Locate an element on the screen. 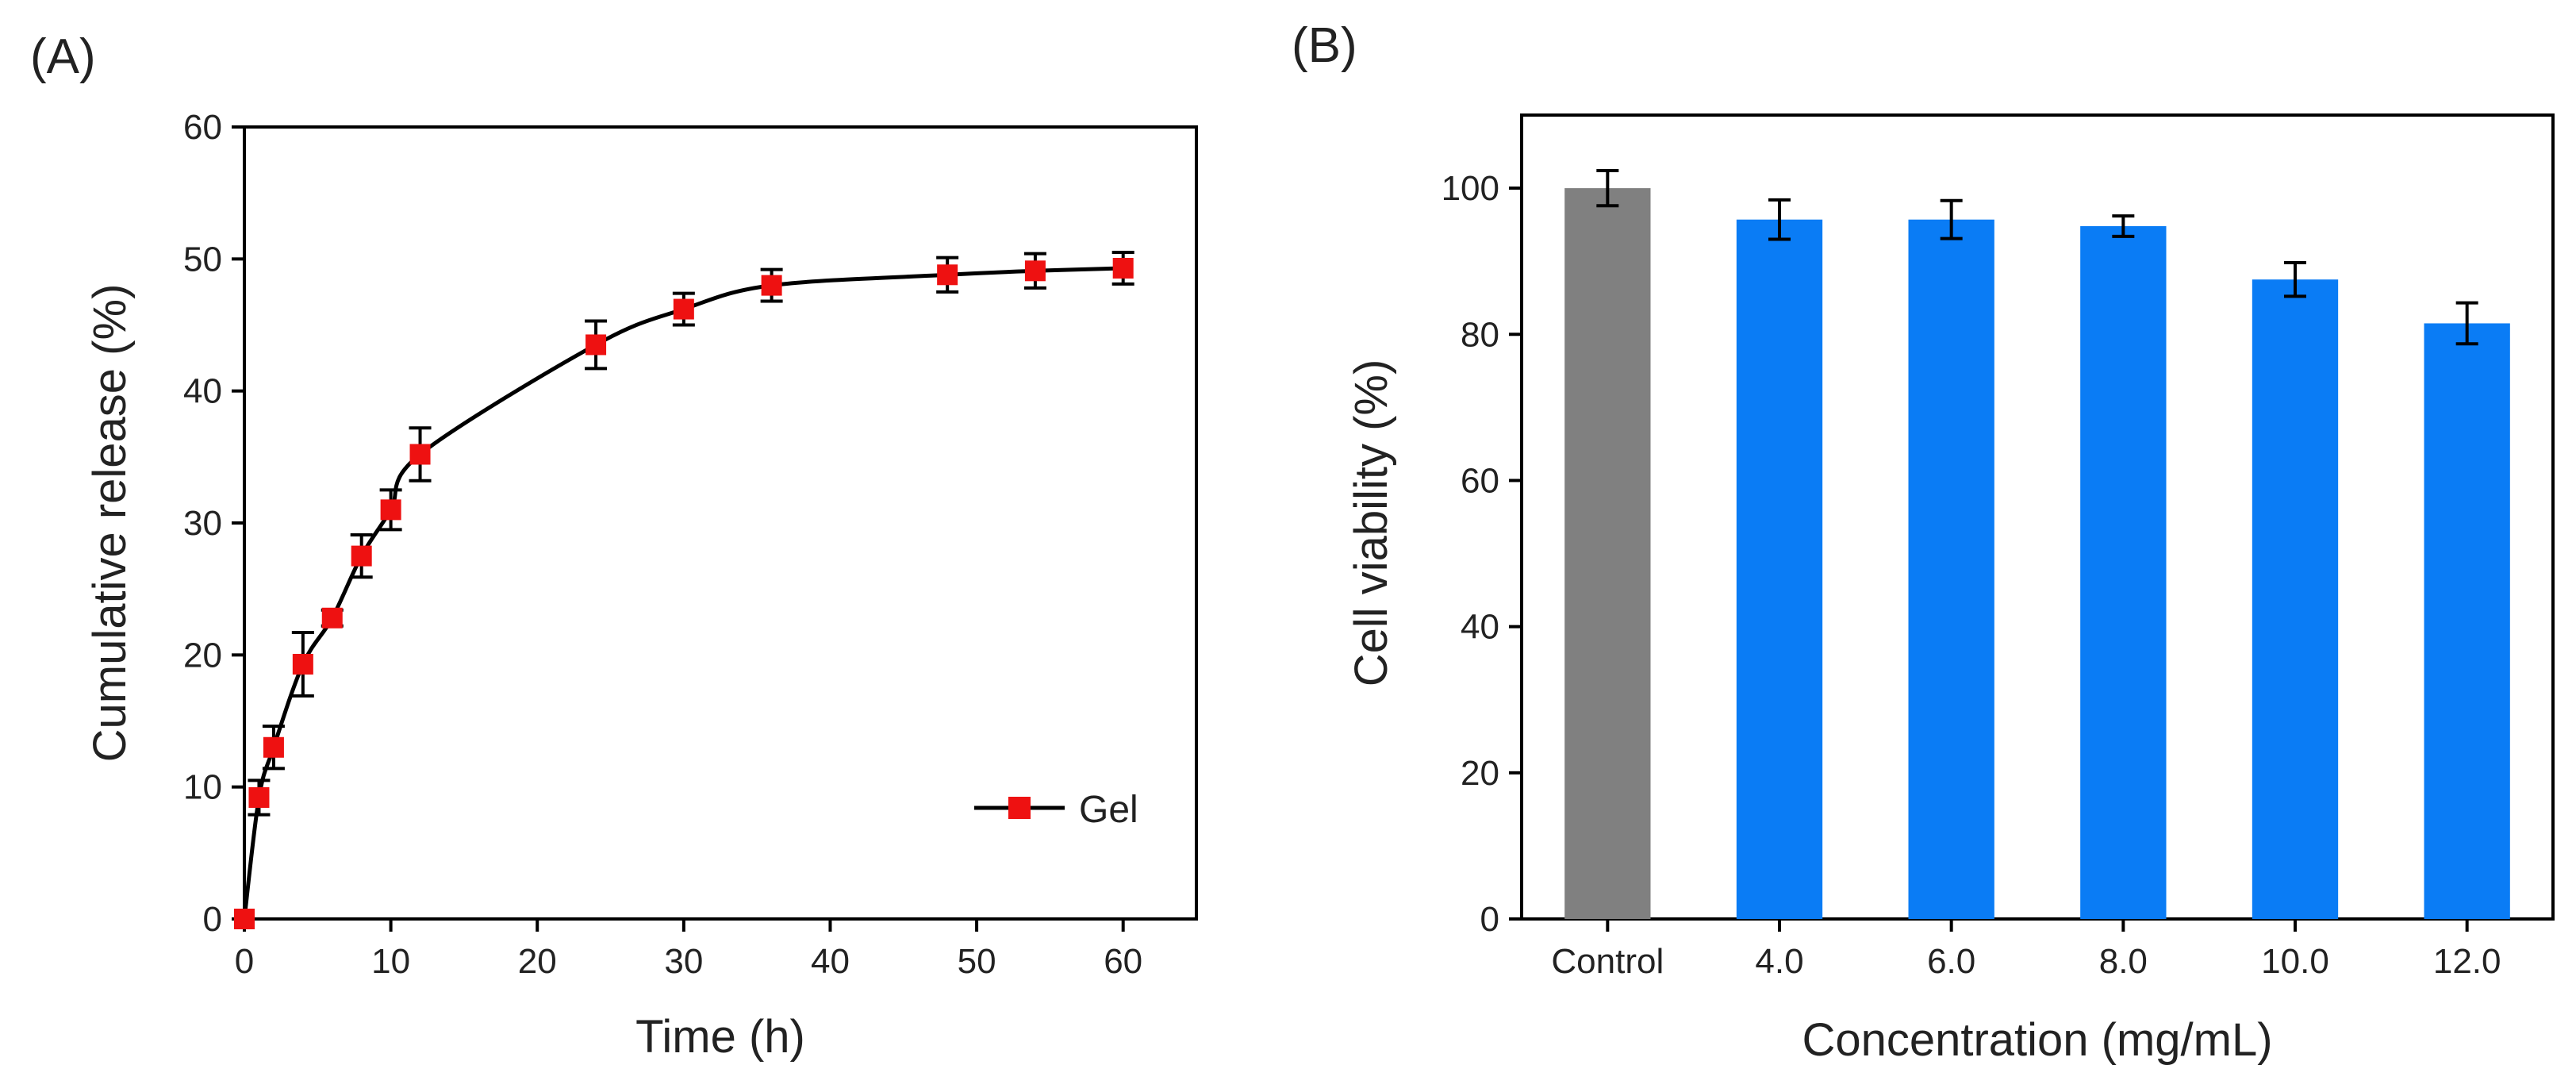 Image resolution: width=2576 pixels, height=1088 pixels. x-tick-label: 60 is located at coordinates (1123, 961).